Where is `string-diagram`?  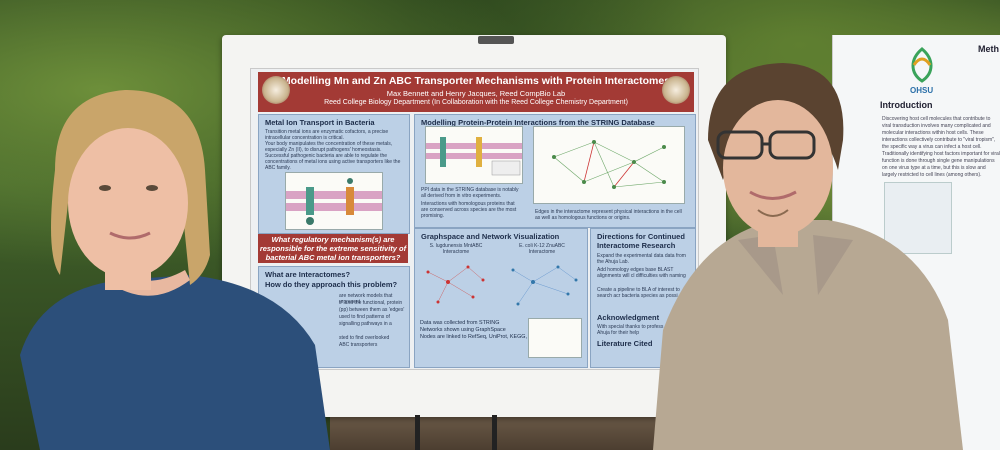
string-diagram is located at coordinates (474, 155).